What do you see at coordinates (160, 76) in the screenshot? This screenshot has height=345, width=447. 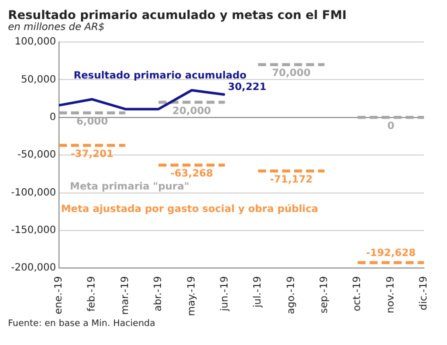 I see `text: Resultado primario acumulado` at bounding box center [160, 76].